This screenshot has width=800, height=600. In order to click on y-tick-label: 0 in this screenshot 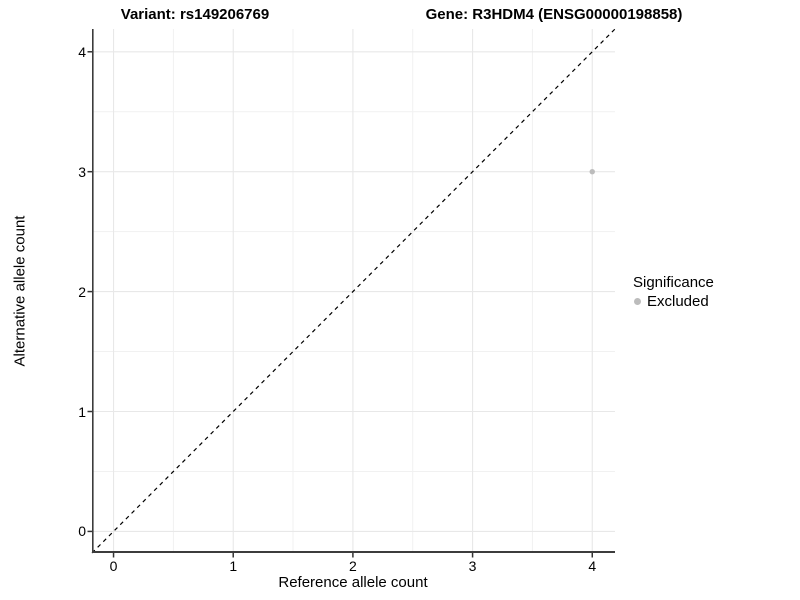, I will do `click(82, 531)`.